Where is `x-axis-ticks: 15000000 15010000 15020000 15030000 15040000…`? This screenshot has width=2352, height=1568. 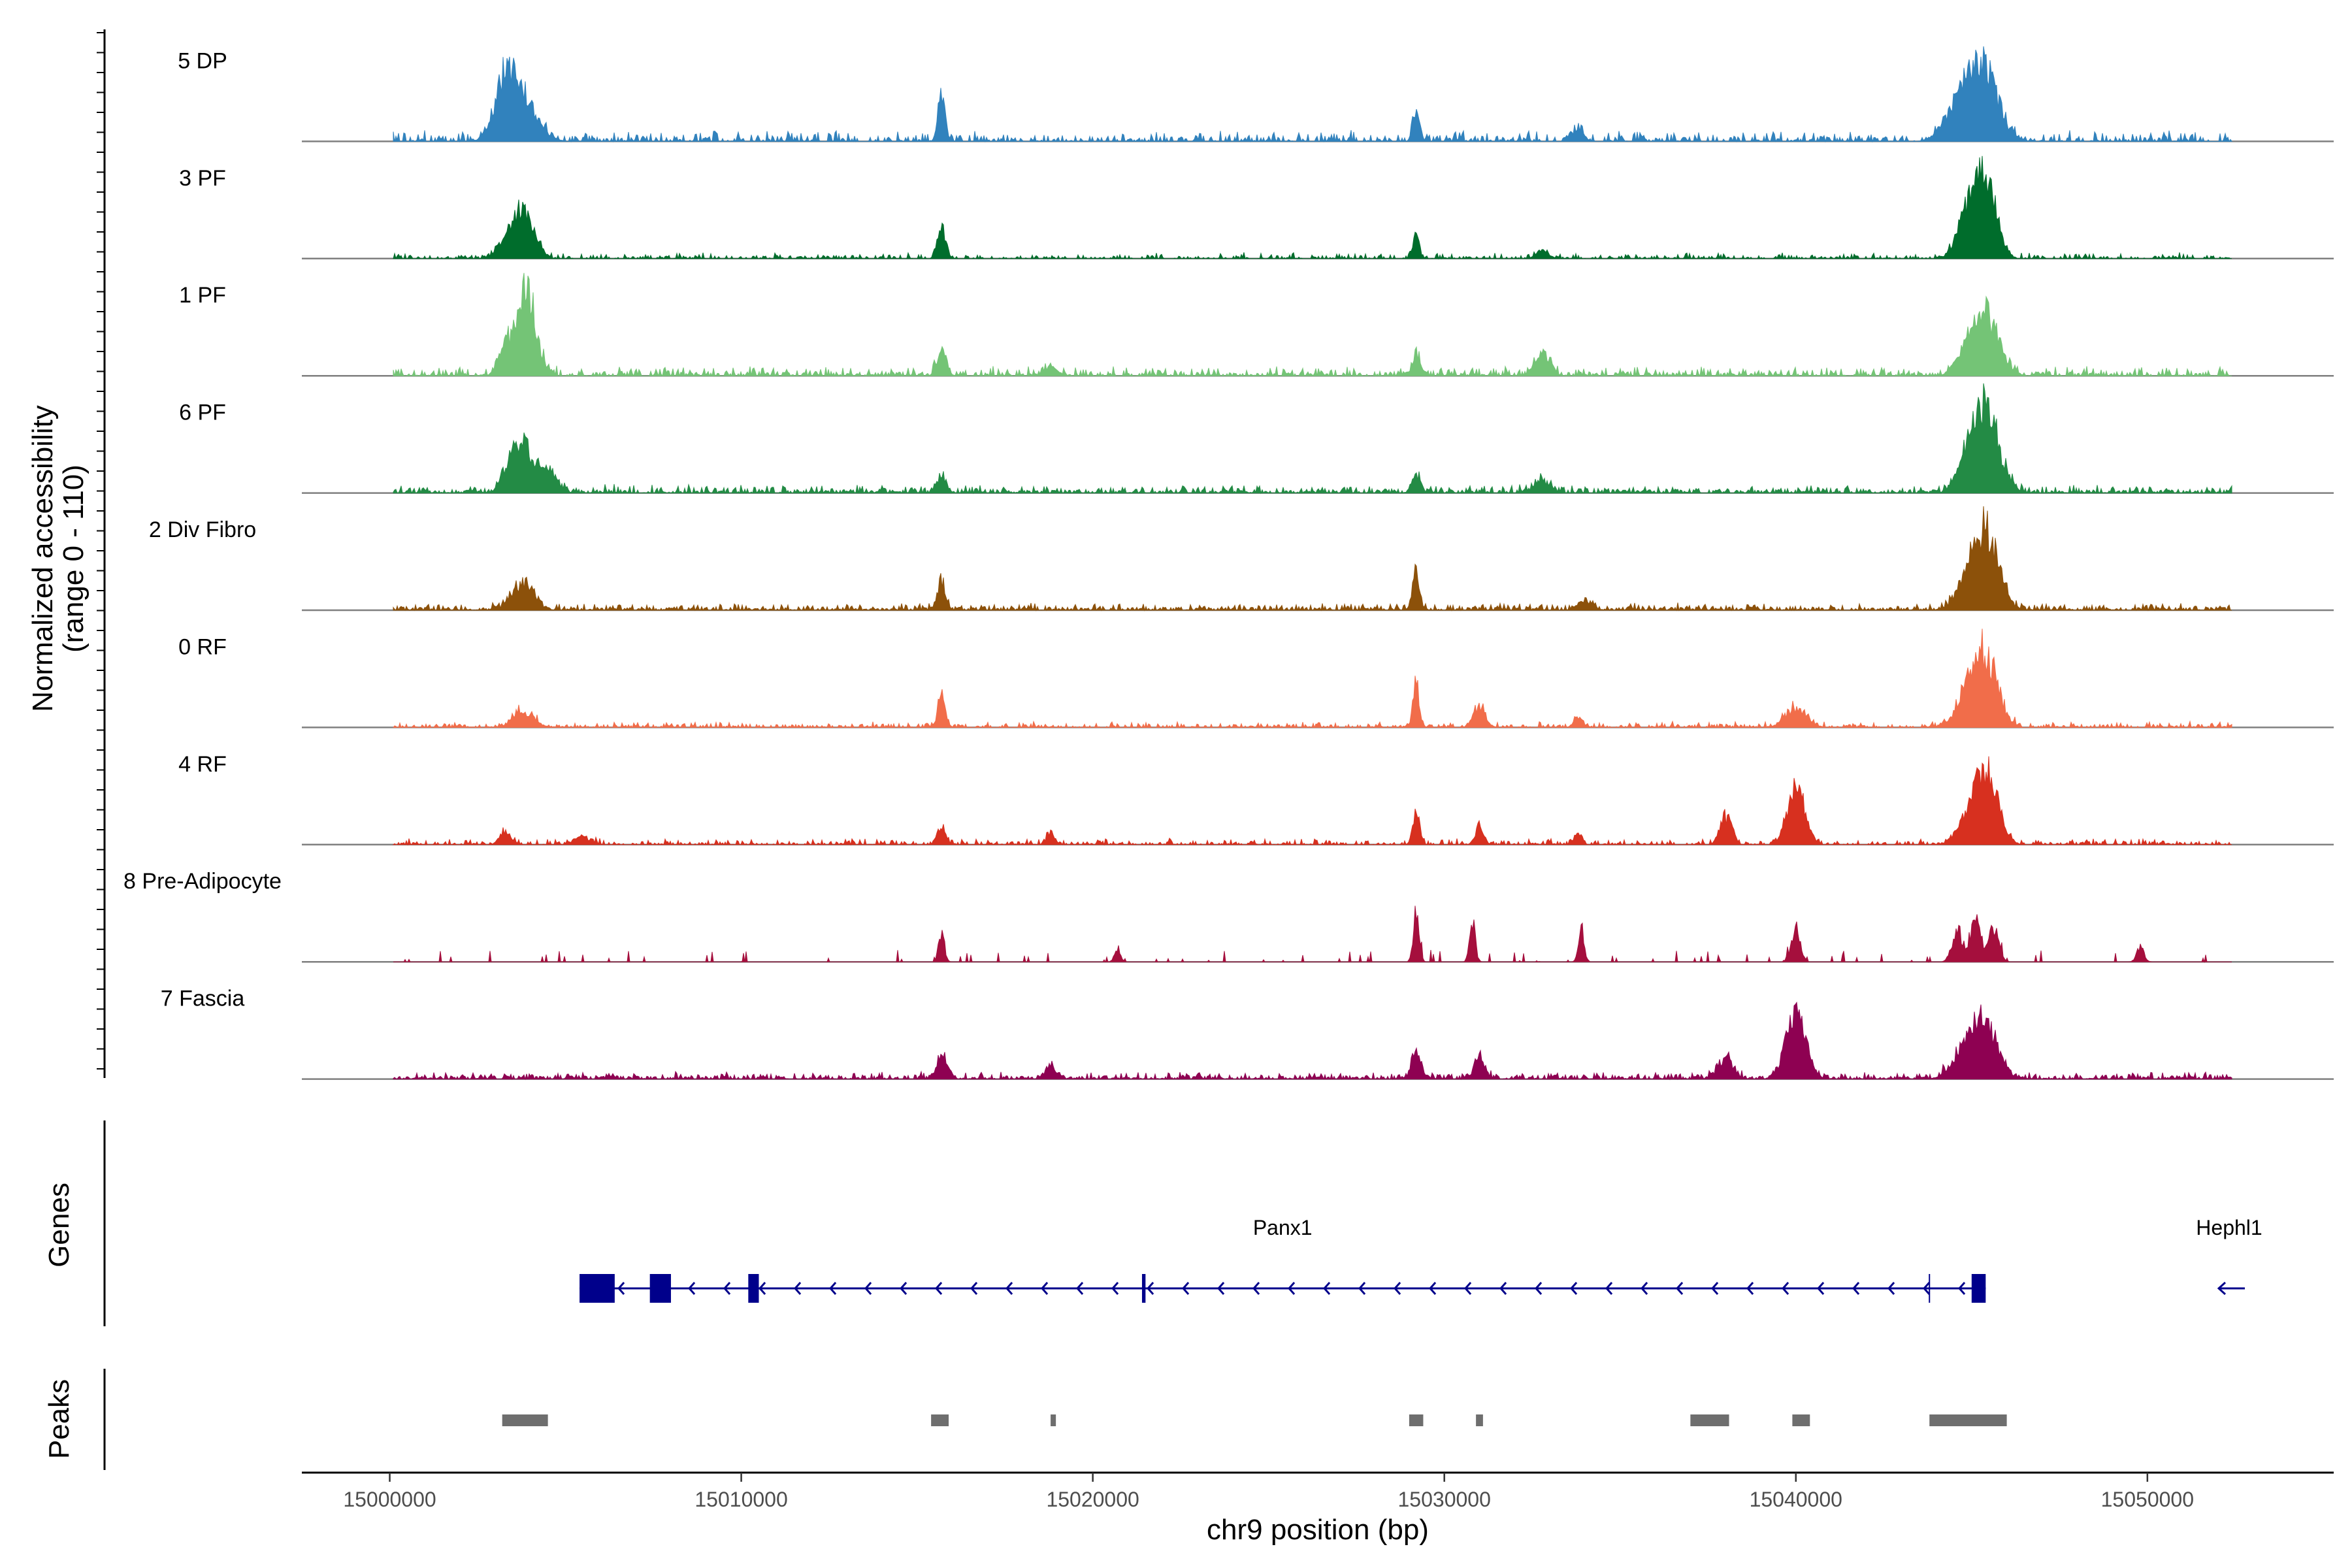 x-axis-ticks: 15000000 15010000 15020000 15030000 15040000… is located at coordinates (1268, 1492).